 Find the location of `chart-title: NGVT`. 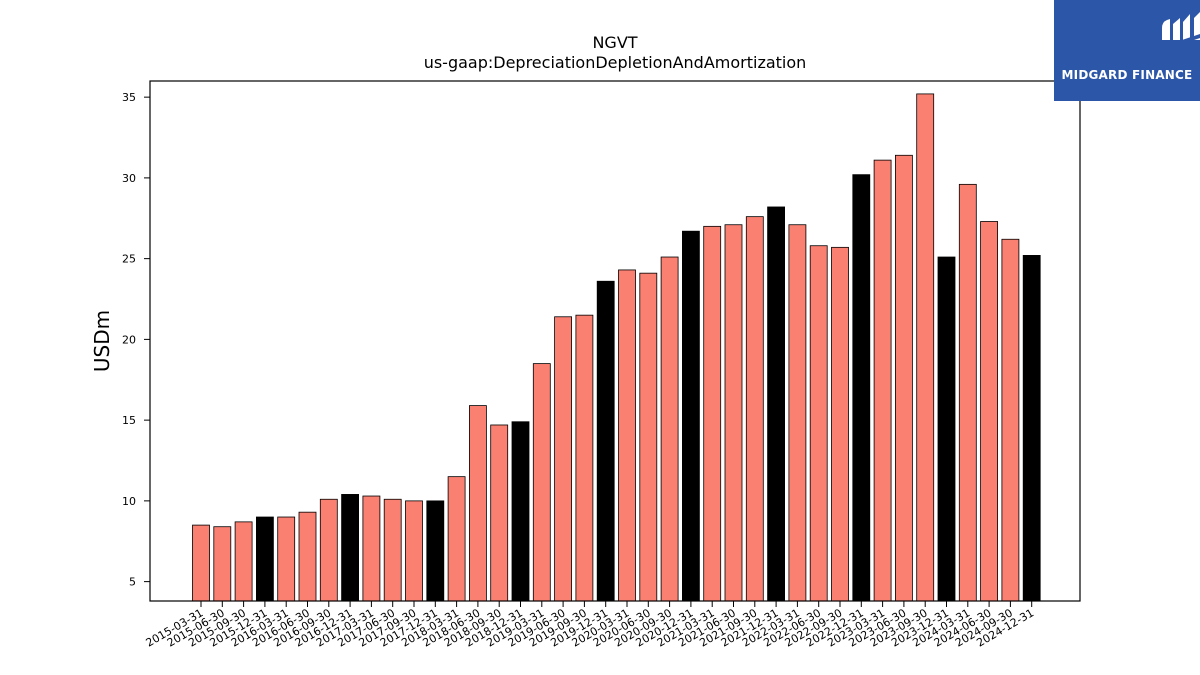

chart-title: NGVT is located at coordinates (614, 42).